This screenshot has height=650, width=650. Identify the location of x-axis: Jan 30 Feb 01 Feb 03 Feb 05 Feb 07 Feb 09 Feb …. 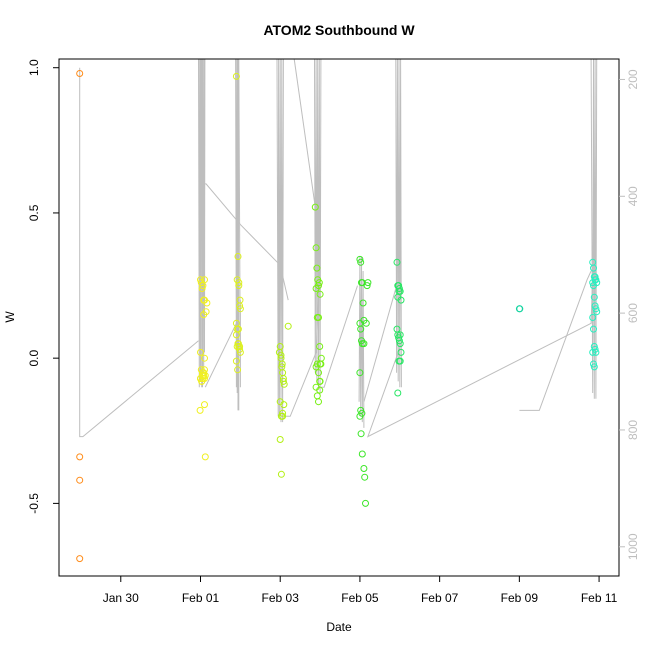
(360, 590).